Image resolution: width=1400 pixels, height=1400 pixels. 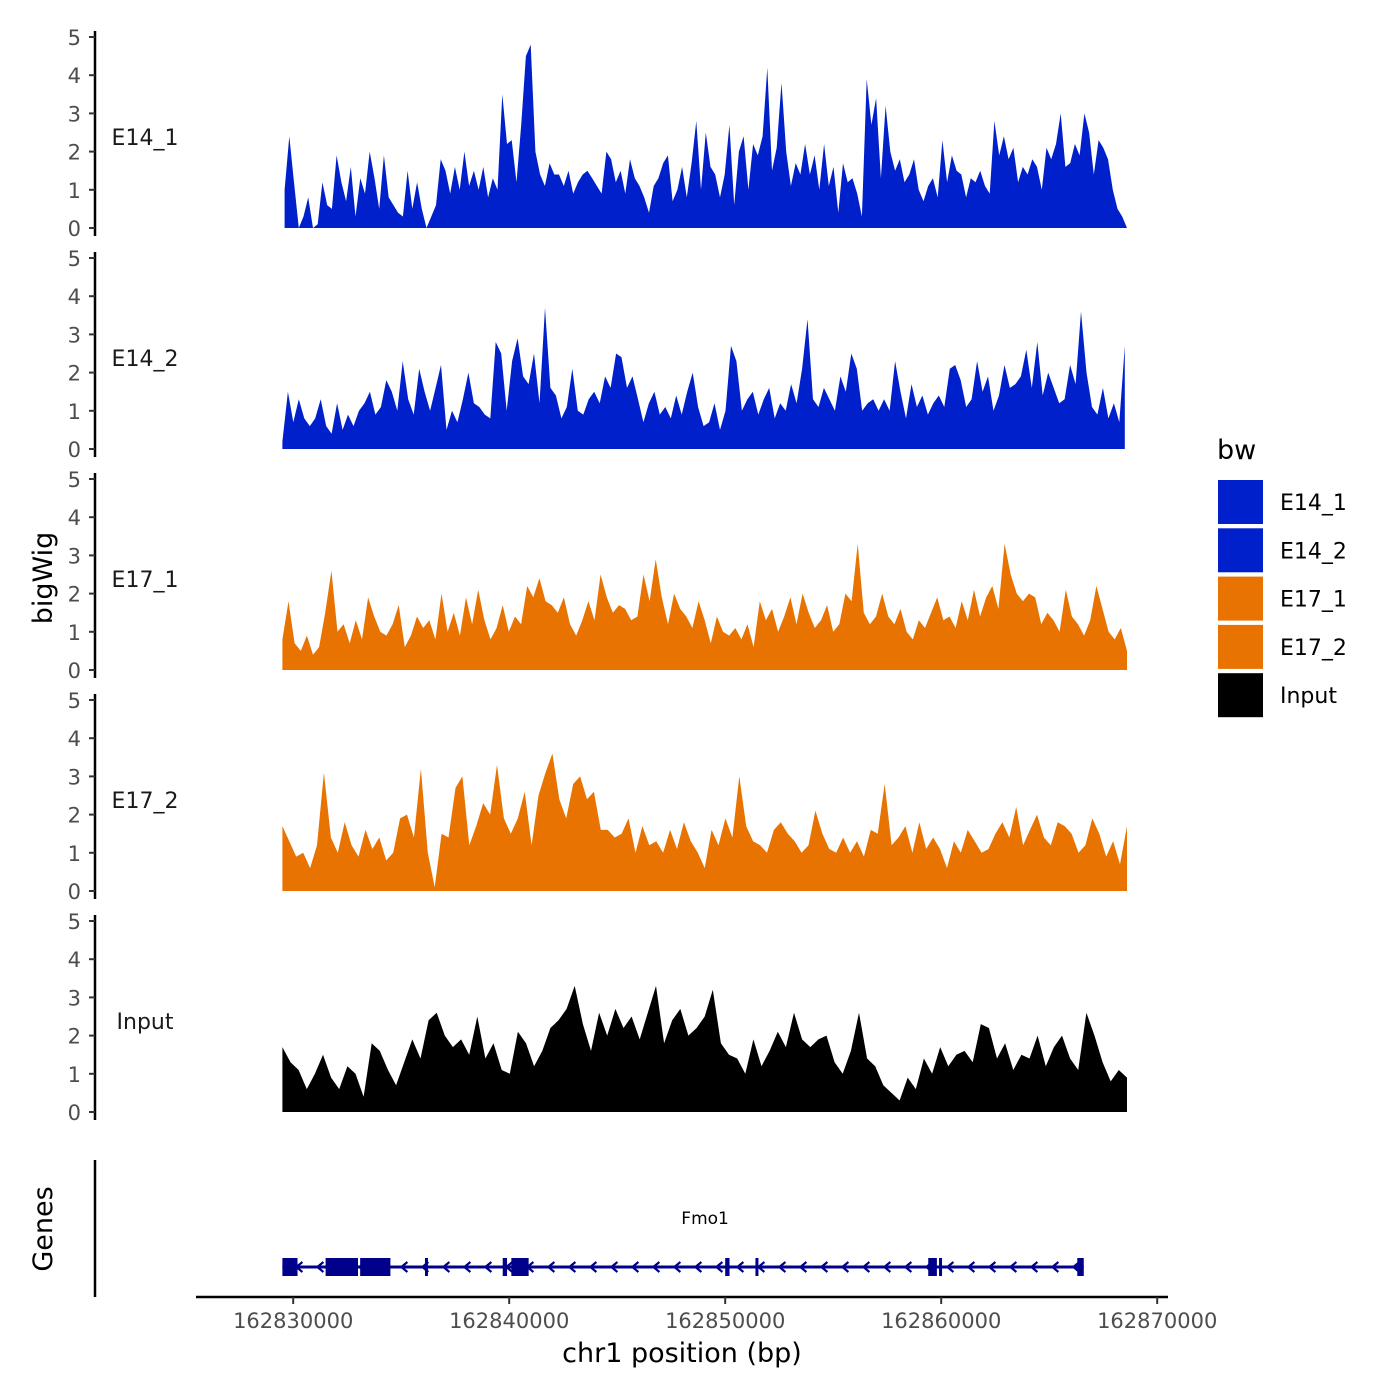 I want to click on x-tick-label: 162840000, so click(x=509, y=1321).